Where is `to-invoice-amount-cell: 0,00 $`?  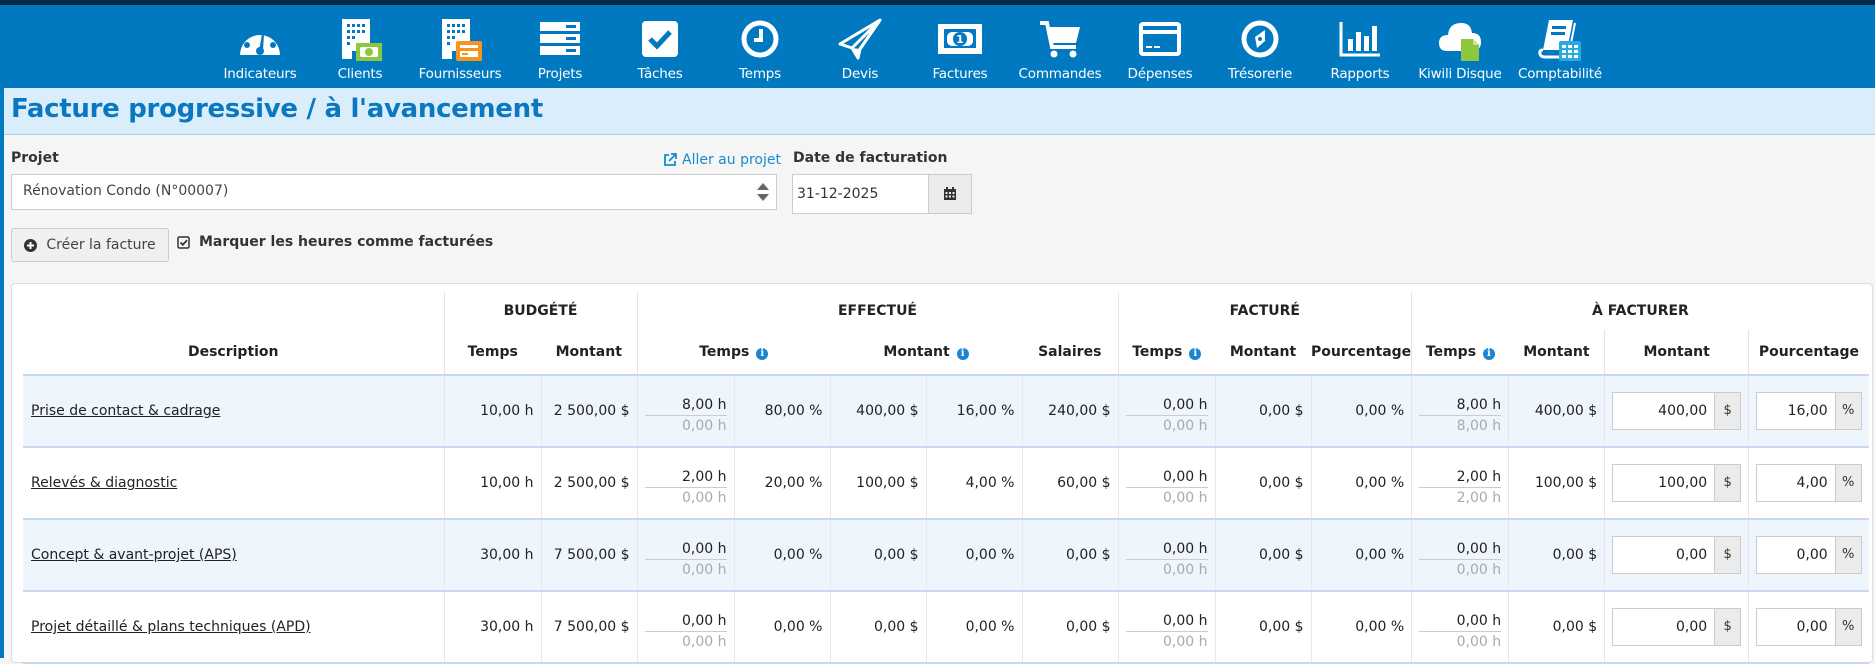 to-invoice-amount-cell: 0,00 $ is located at coordinates (1676, 555).